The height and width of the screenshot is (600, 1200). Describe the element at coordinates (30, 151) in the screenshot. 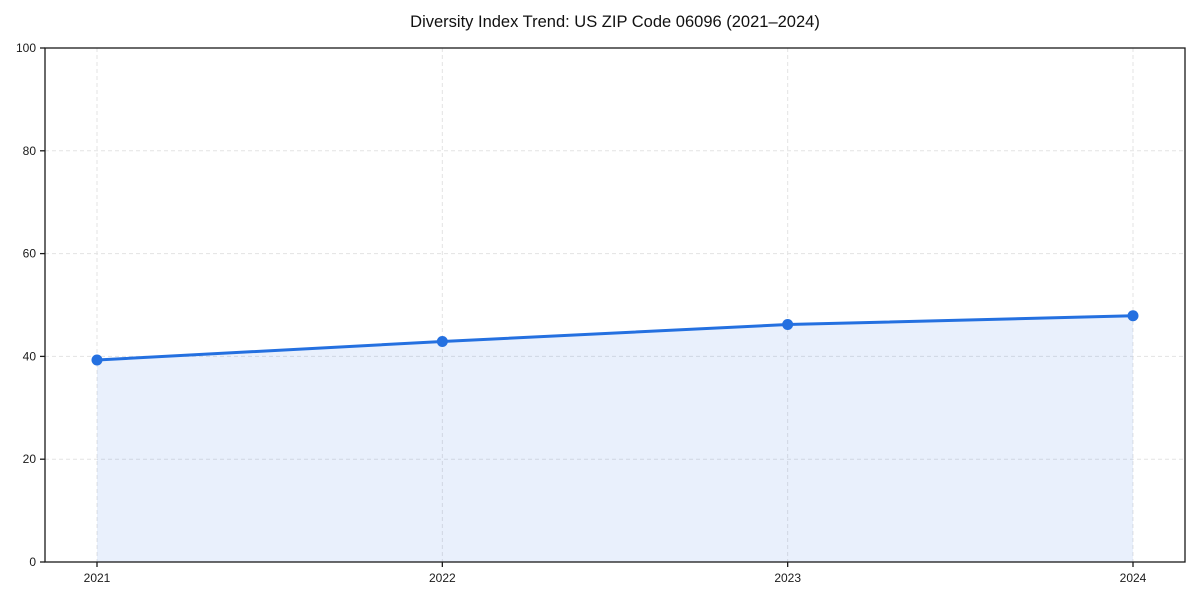

I see `y-tick-label: 80` at that location.